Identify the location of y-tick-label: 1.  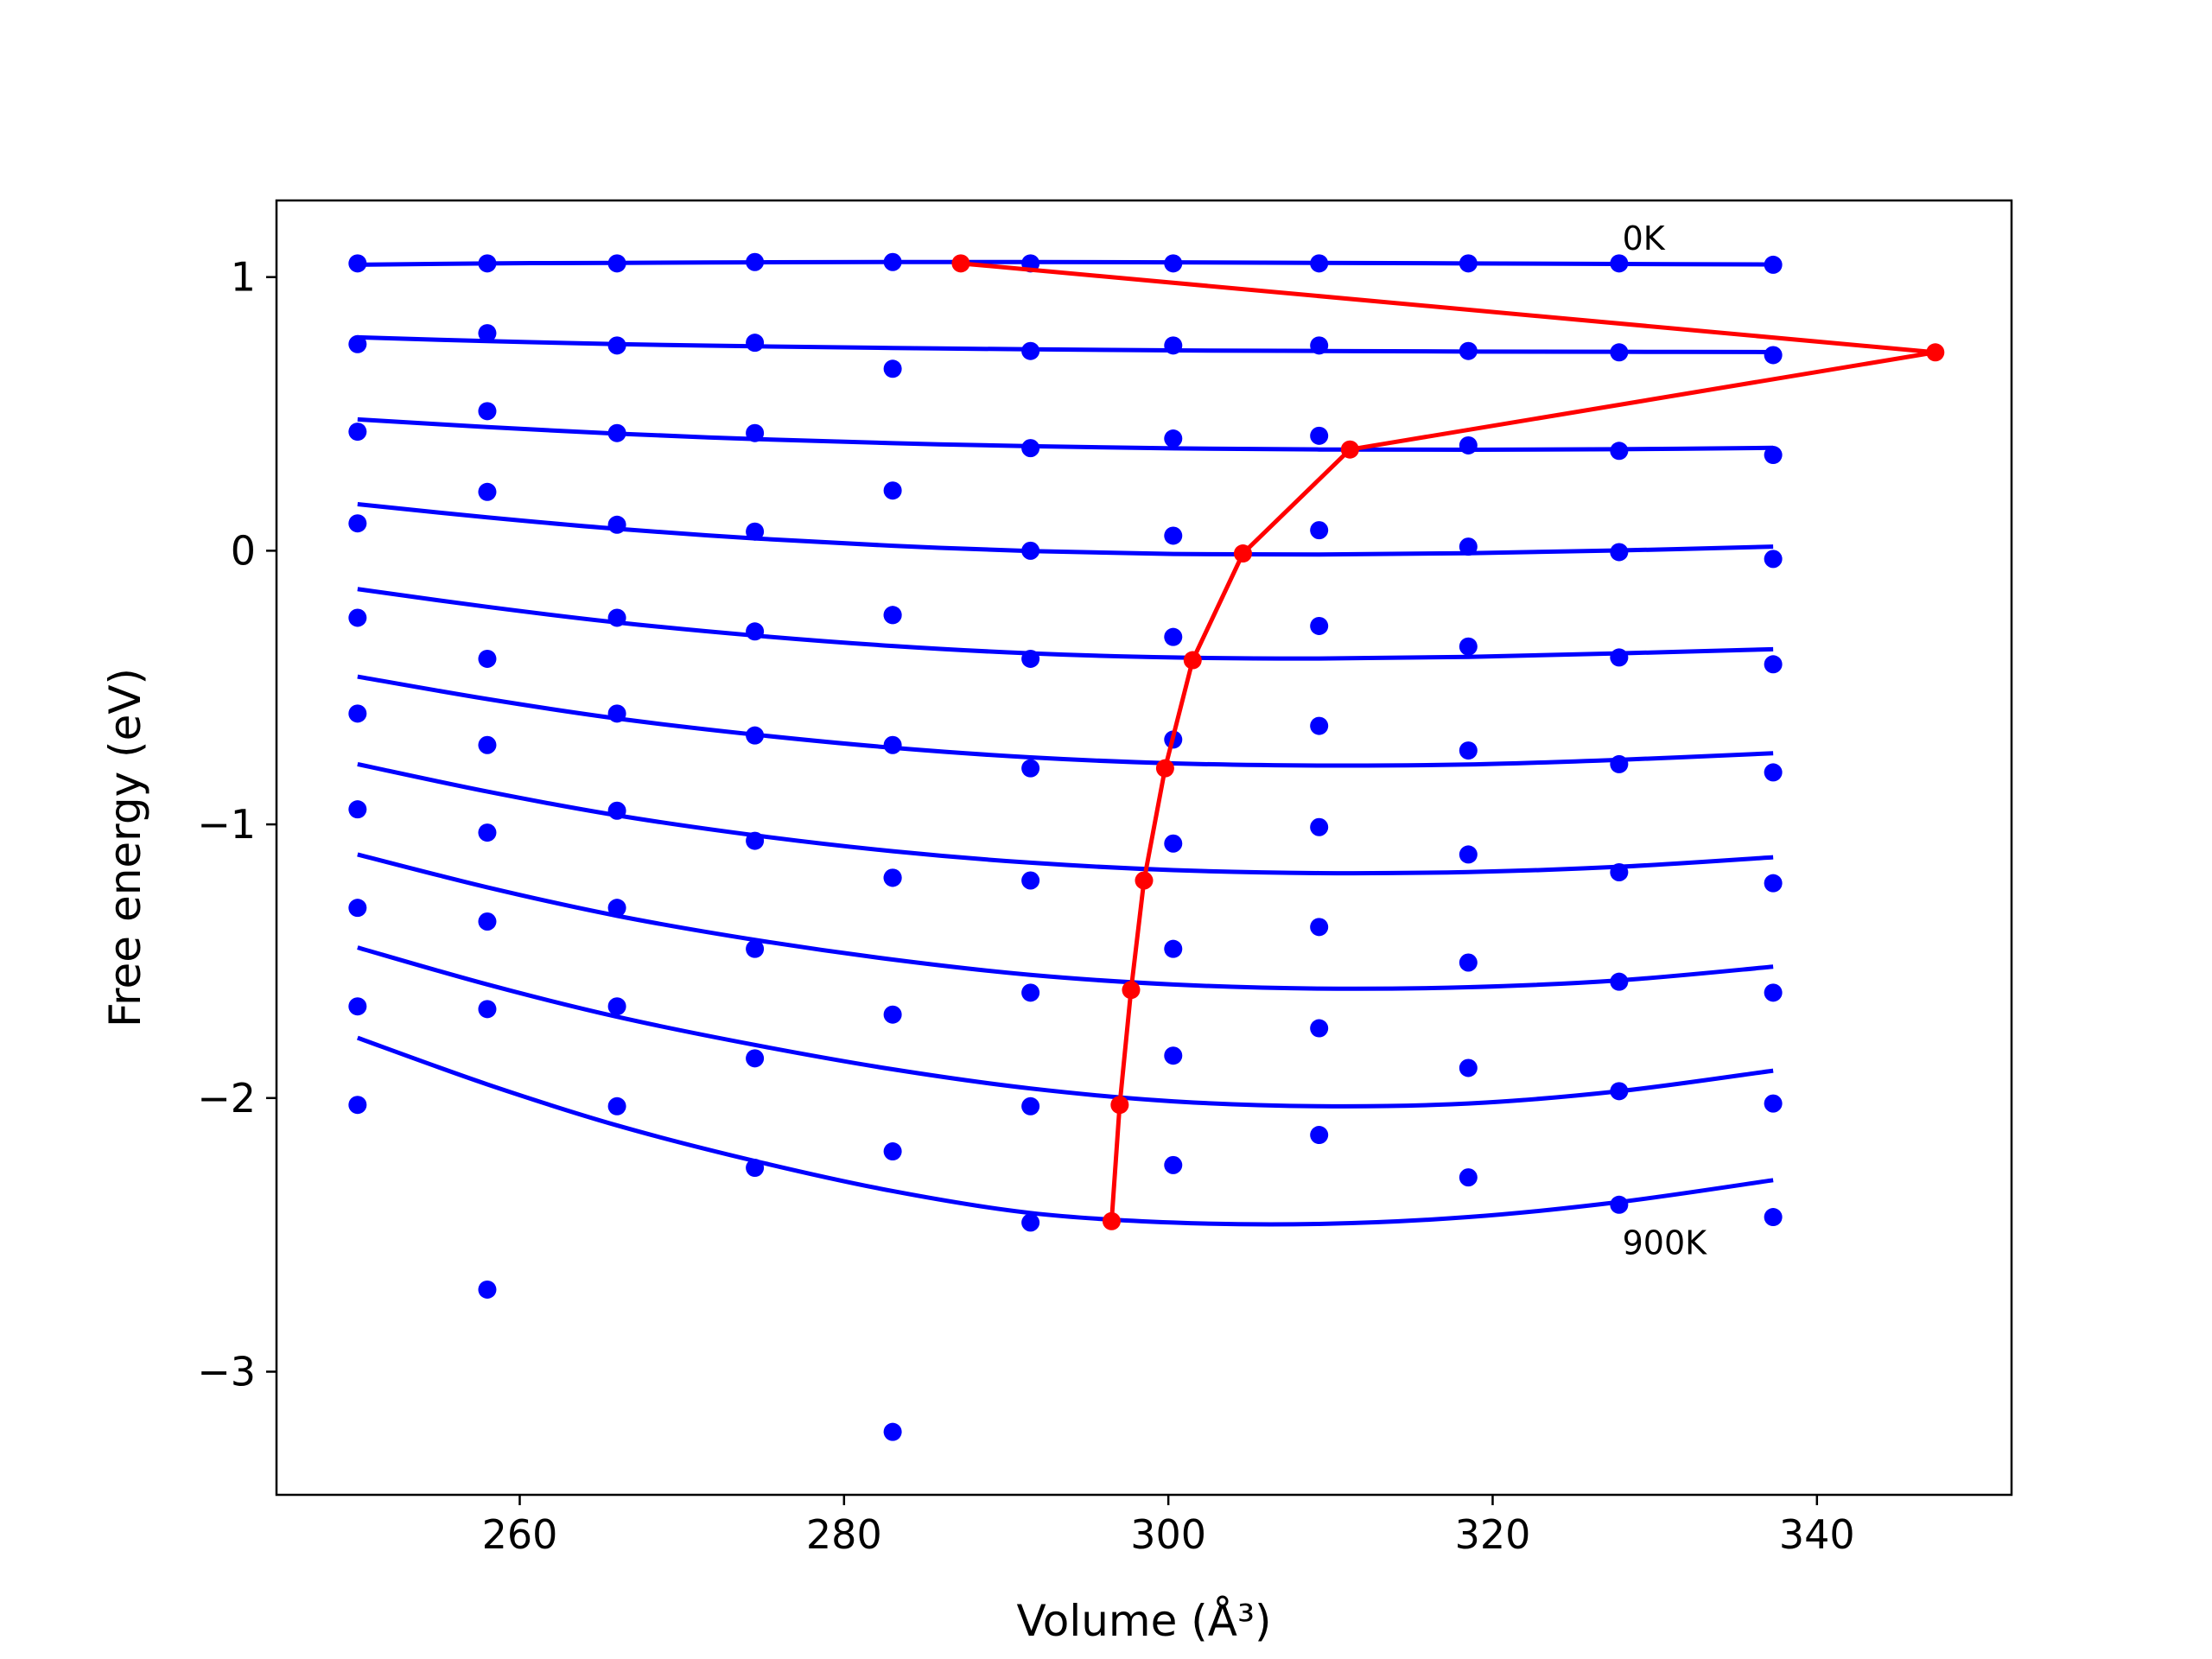
(243, 277).